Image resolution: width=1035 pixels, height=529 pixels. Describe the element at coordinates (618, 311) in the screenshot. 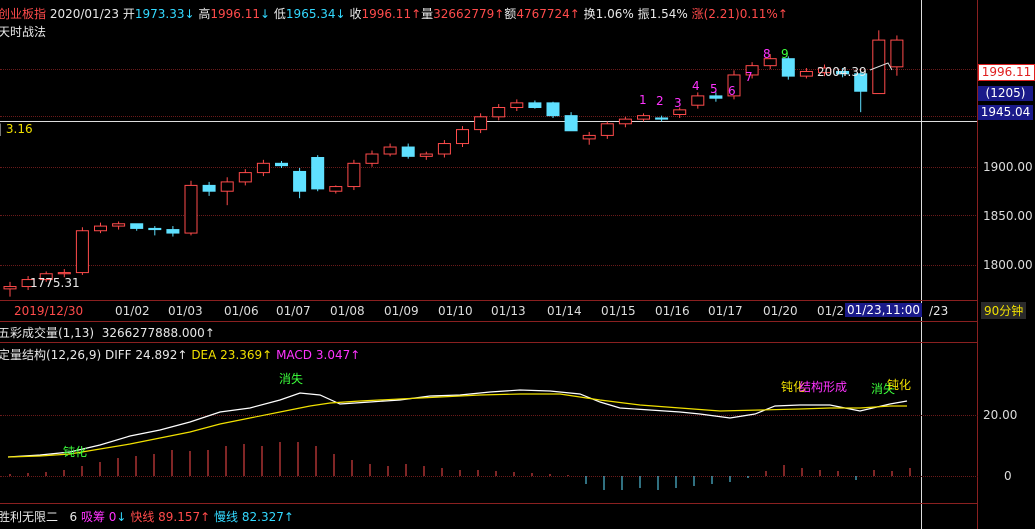

I see `date-tick: 01/15` at that location.